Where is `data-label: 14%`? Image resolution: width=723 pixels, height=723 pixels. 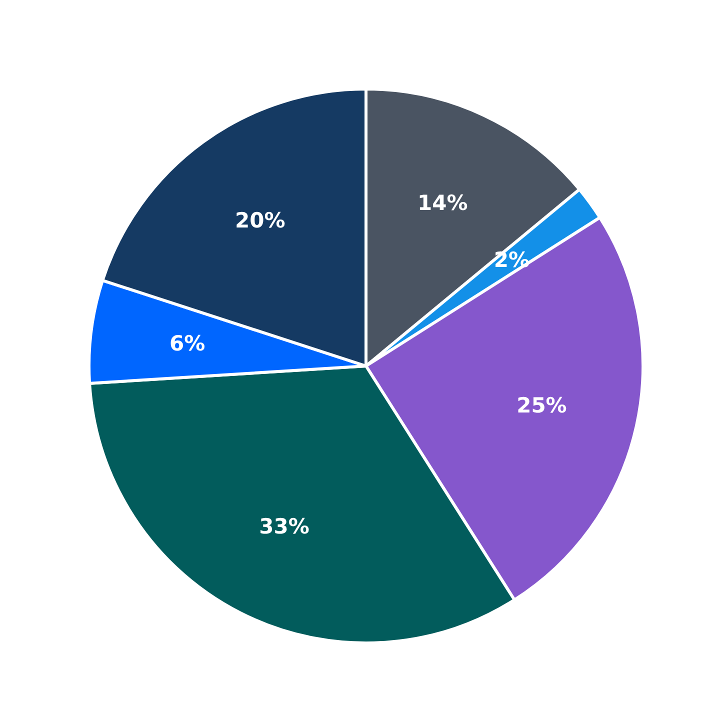 data-label: 14% is located at coordinates (443, 203).